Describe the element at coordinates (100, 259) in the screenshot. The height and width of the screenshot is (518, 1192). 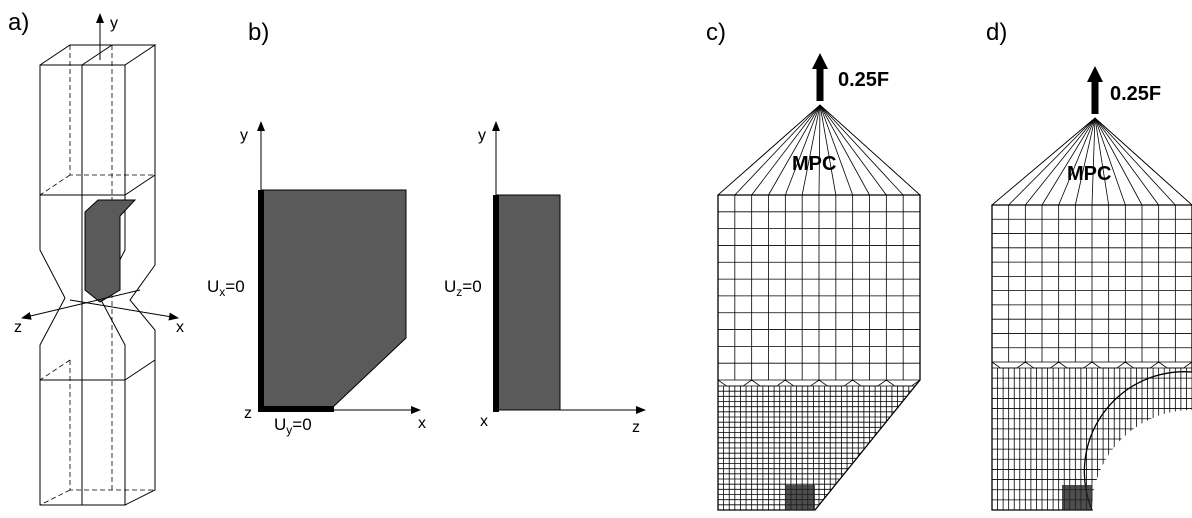
I see `specimen-3d` at that location.